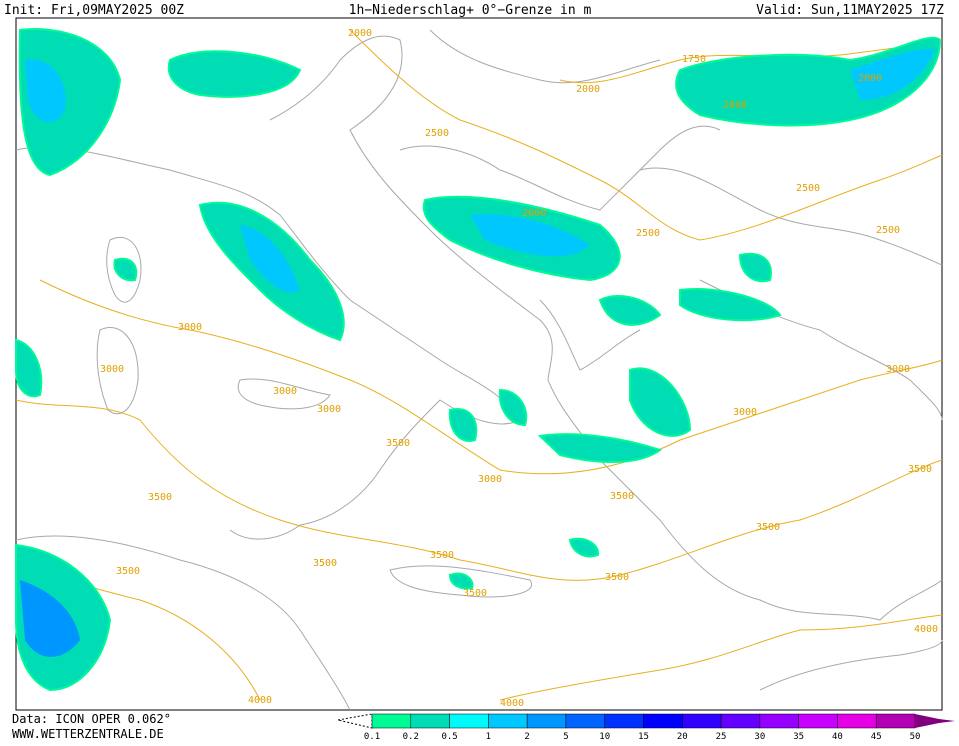  Describe the element at coordinates (372, 736) in the screenshot. I see `legend-label: 0.1` at that location.